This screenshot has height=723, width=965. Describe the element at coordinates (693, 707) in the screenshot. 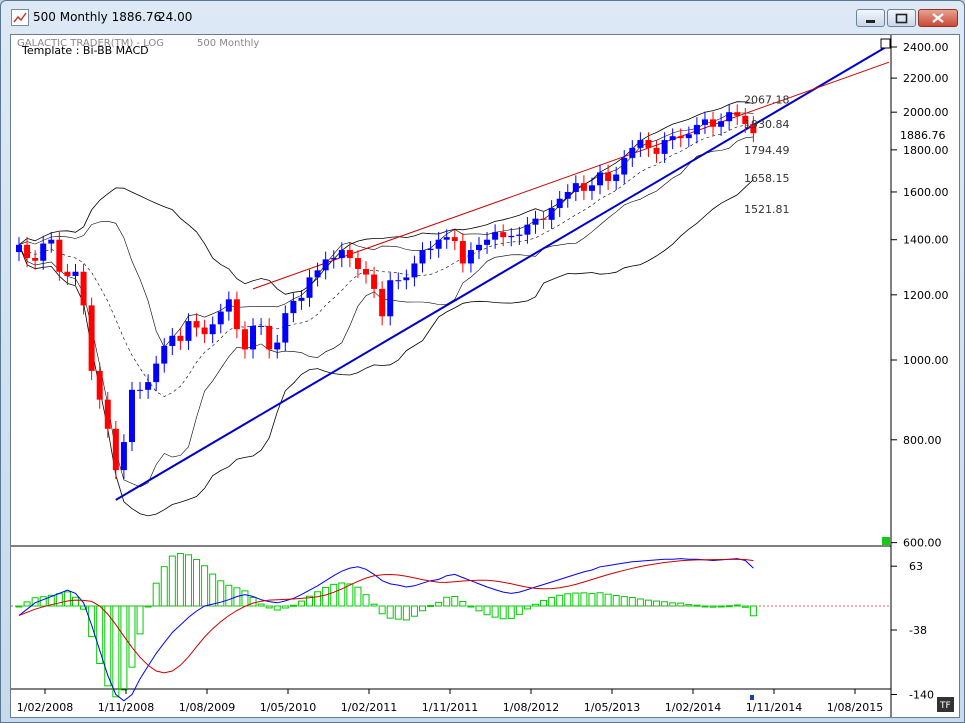

I see `time-tick-label: 1/02/2014` at that location.